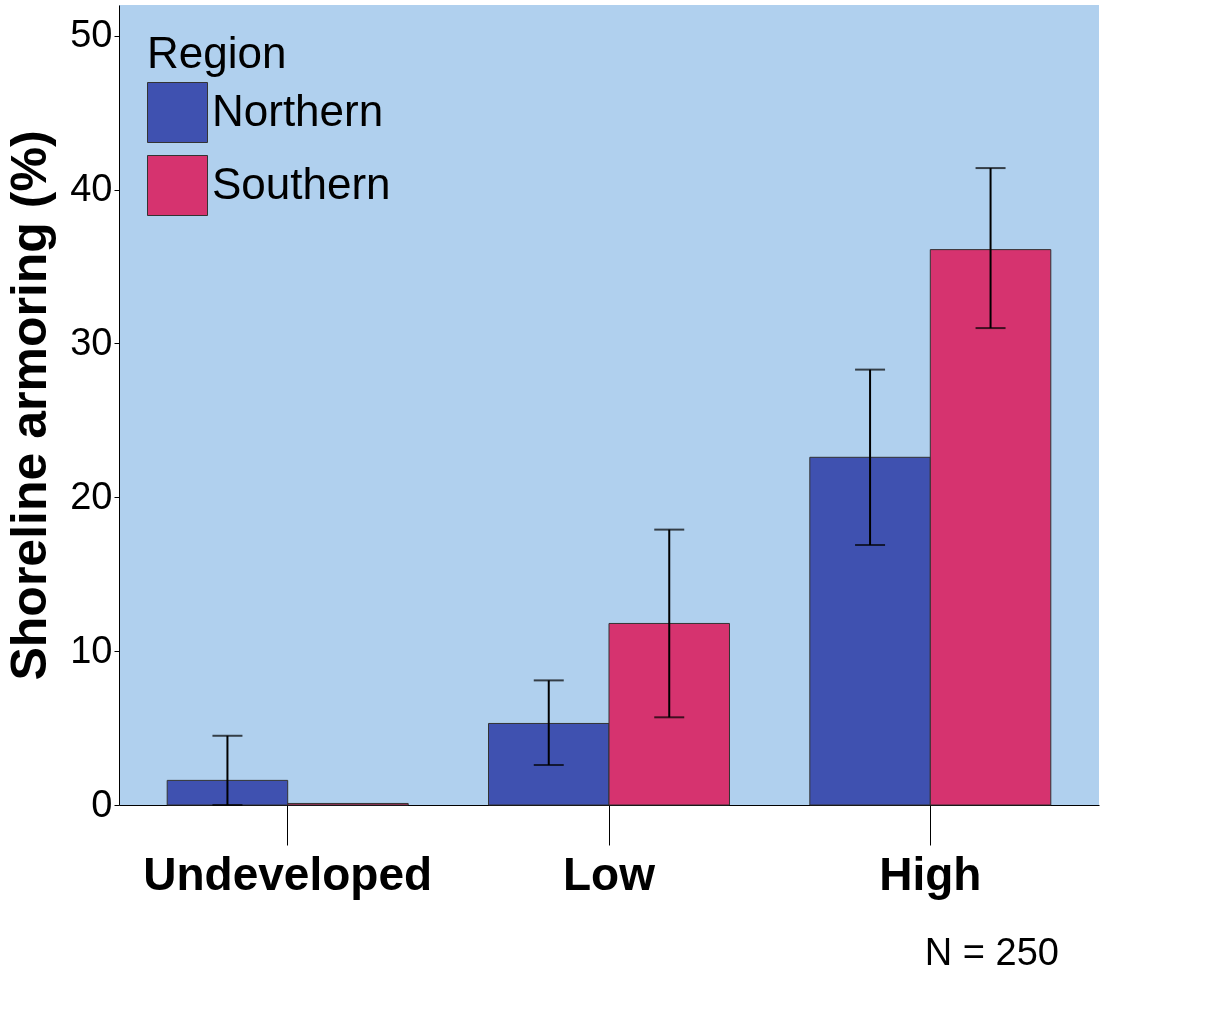  I want to click on x-tick-label: Low, so click(609, 873).